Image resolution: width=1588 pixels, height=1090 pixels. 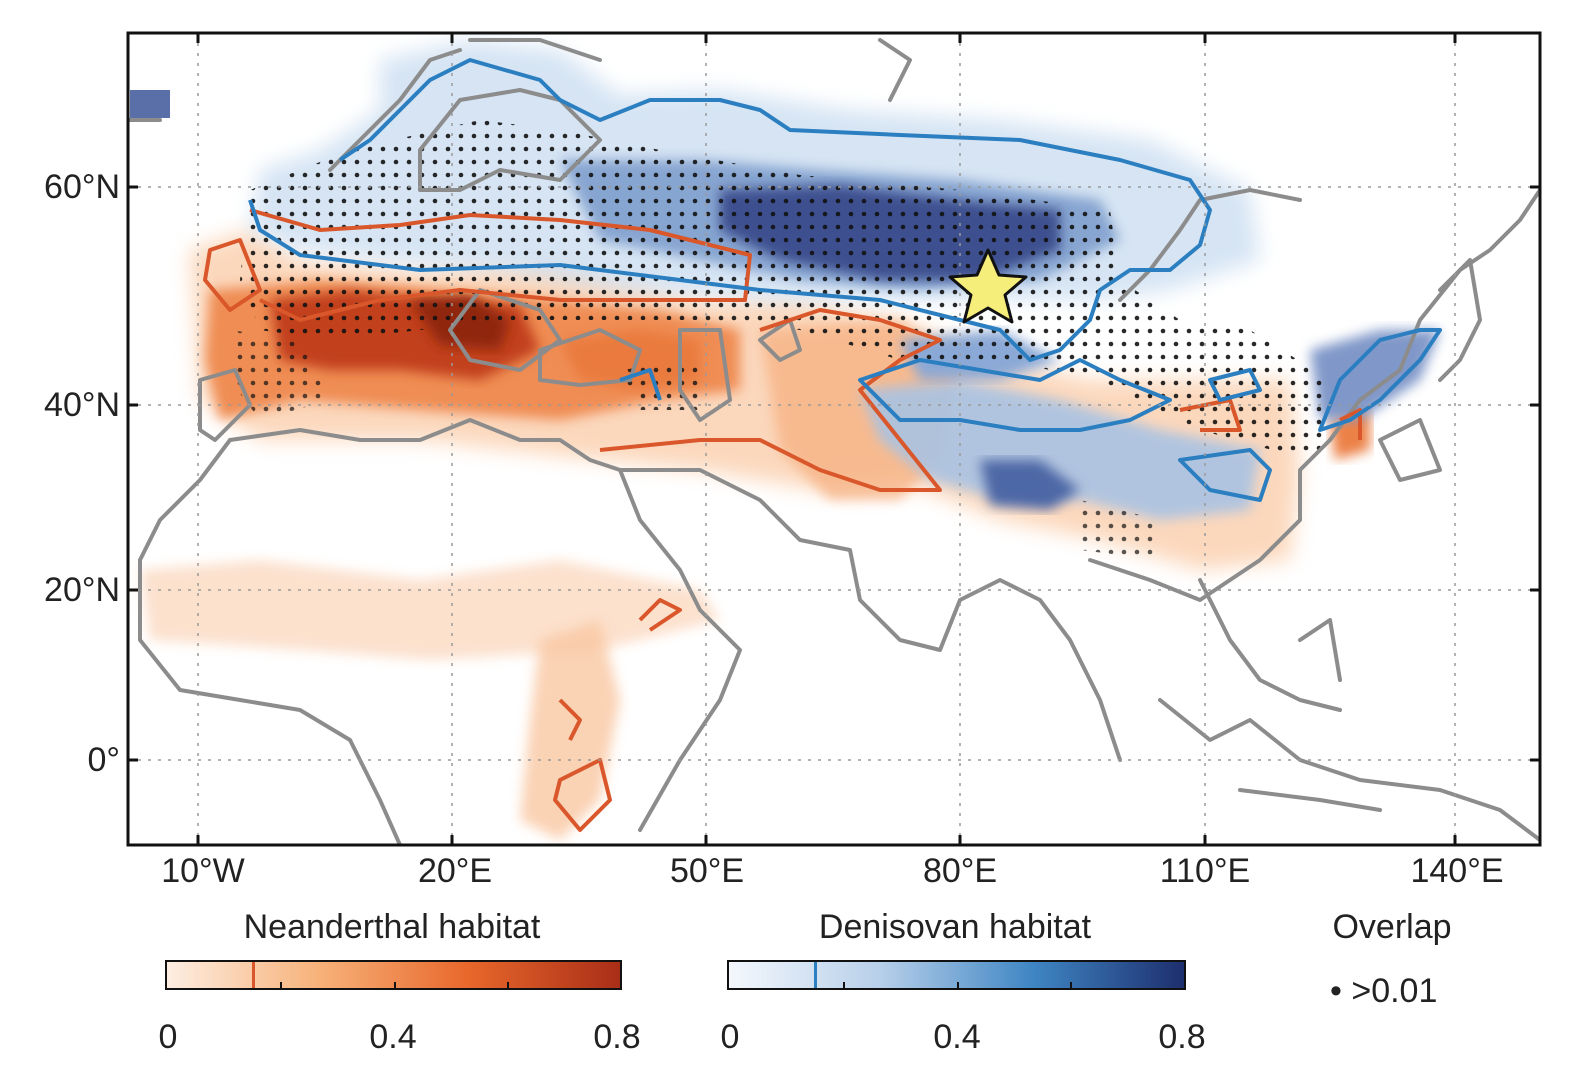 What do you see at coordinates (392, 927) in the screenshot?
I see `neanderthal-legend-title: Neanderthal habitat` at bounding box center [392, 927].